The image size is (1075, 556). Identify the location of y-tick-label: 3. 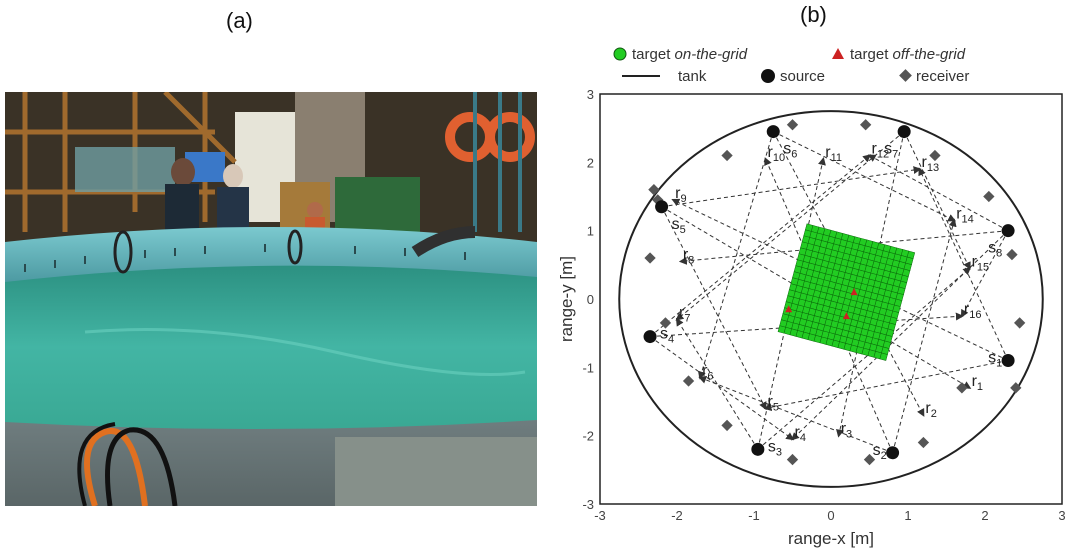
(590, 94).